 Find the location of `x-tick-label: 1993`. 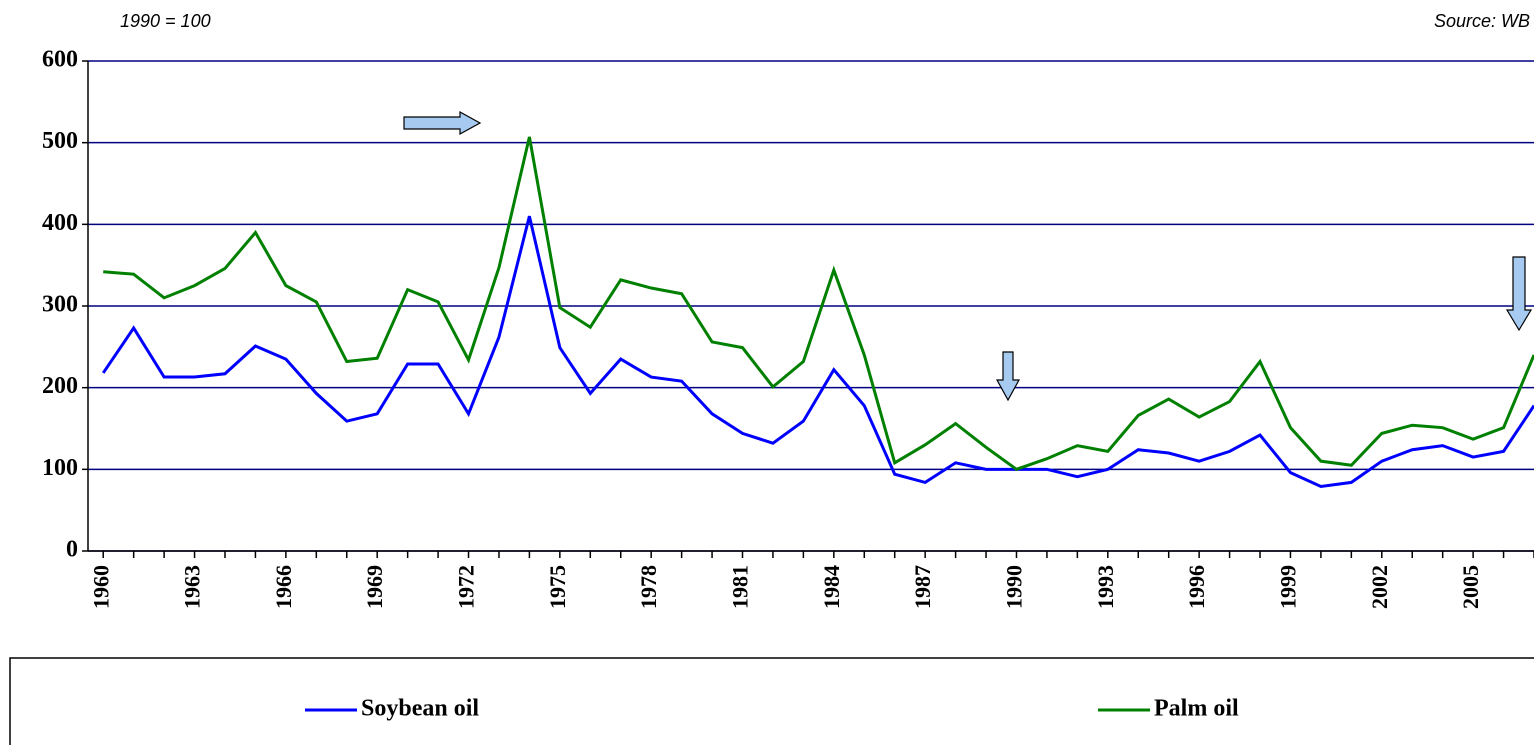

x-tick-label: 1993 is located at coordinates (1105, 587).